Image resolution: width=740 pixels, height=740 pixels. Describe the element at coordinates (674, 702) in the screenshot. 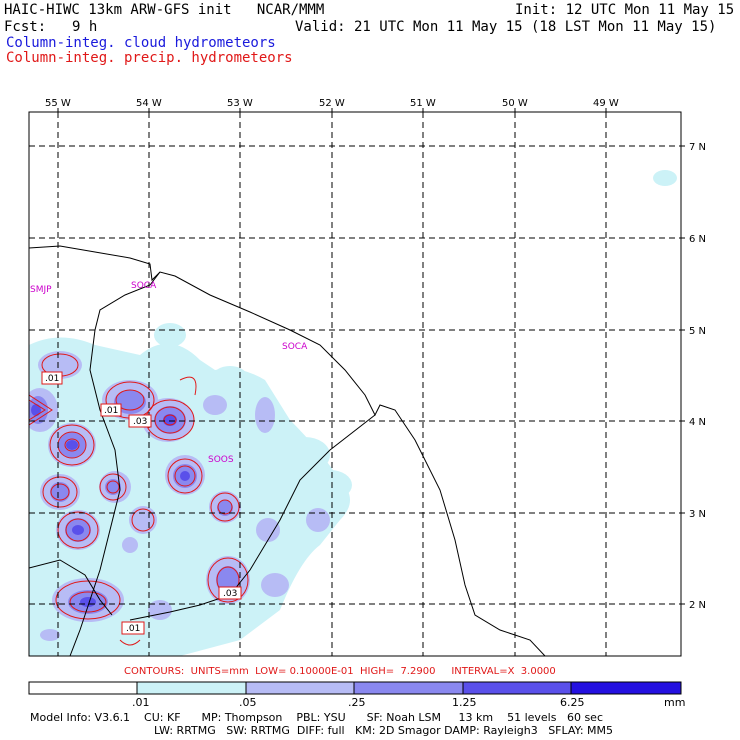

I see `colorbar-unit: mm` at that location.